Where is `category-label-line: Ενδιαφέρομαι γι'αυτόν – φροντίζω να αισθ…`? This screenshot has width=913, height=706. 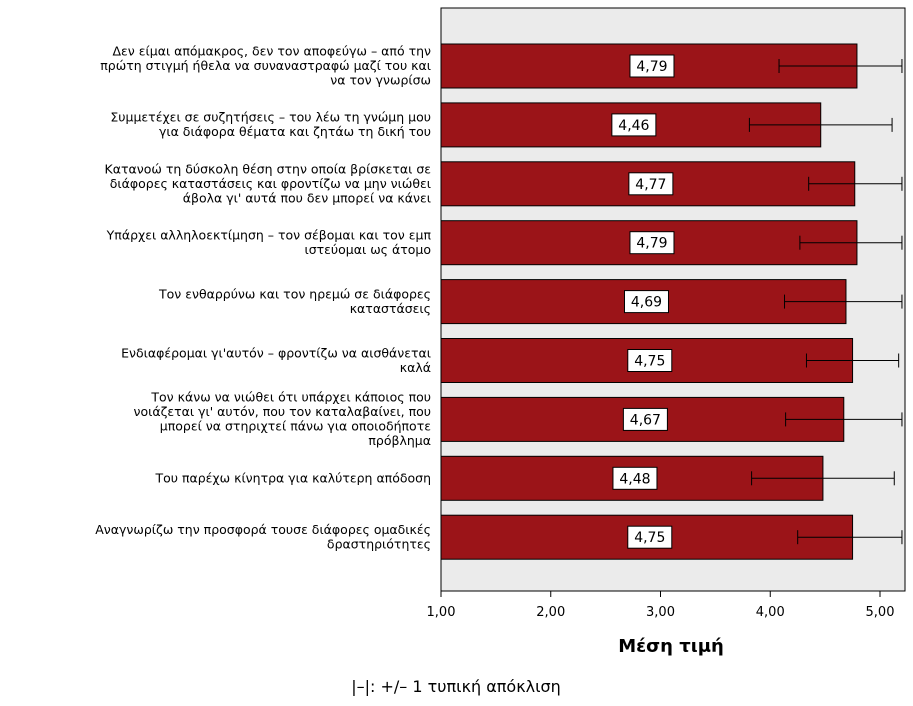
category-label-line: Ενδιαφέρομαι γι'αυτόν – φροντίζω να αισθ… is located at coordinates (276, 352).